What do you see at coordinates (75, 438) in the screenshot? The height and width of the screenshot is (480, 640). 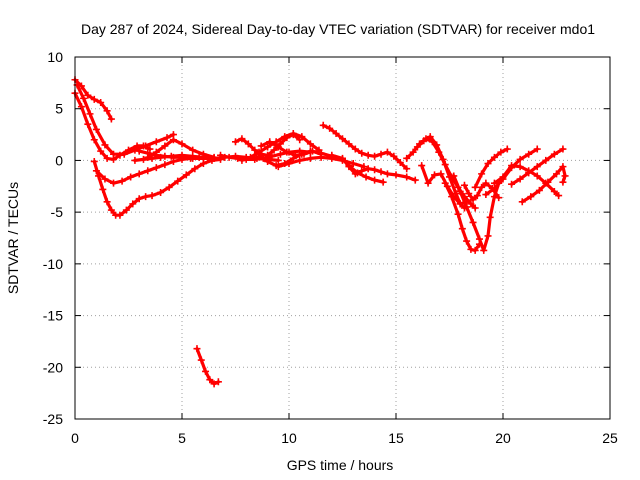 I see `x-tick-label: 0` at bounding box center [75, 438].